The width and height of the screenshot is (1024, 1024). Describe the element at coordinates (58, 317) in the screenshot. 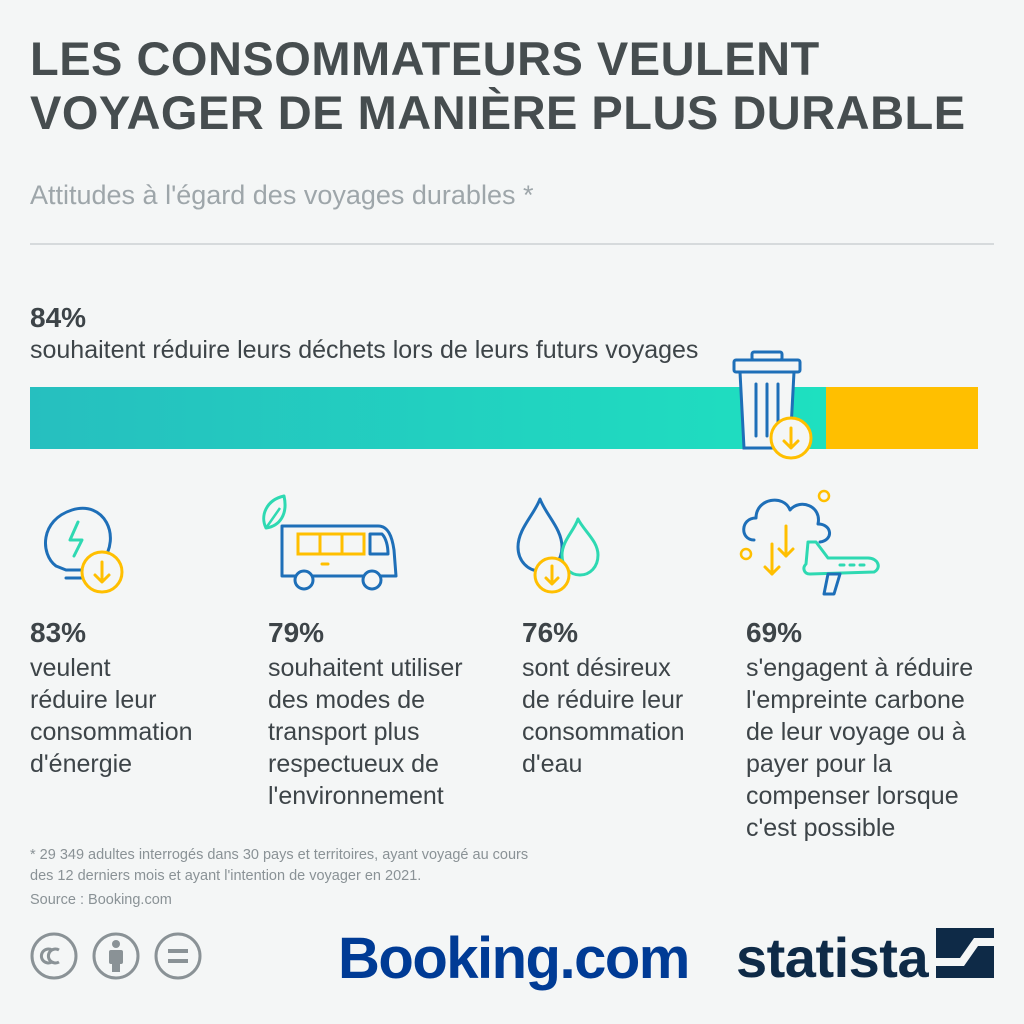

I see `main-stat-percent: 84%` at that location.